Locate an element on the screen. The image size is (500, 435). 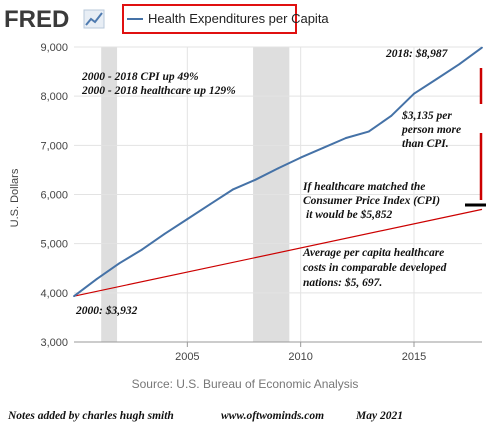
x-axis-ticks: 2005 2010 2015 is located at coordinates (300, 352).